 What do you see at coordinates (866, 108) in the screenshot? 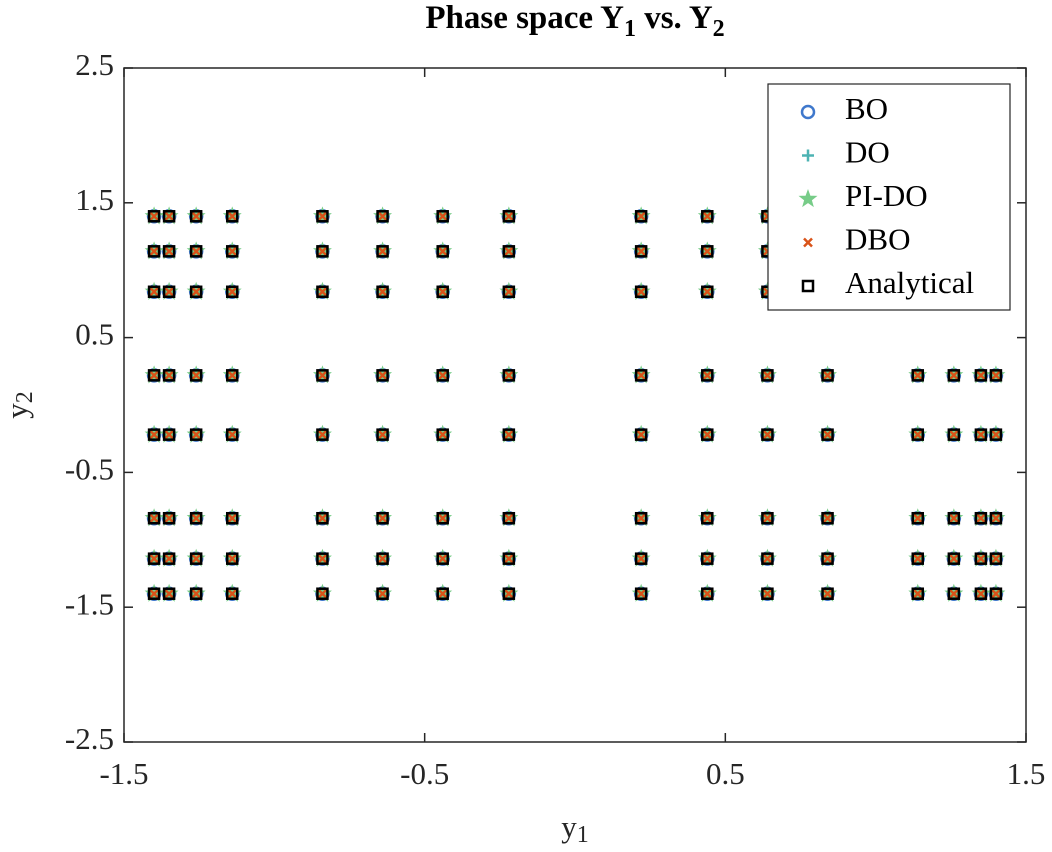
I see `legend-label: BO` at bounding box center [866, 108].